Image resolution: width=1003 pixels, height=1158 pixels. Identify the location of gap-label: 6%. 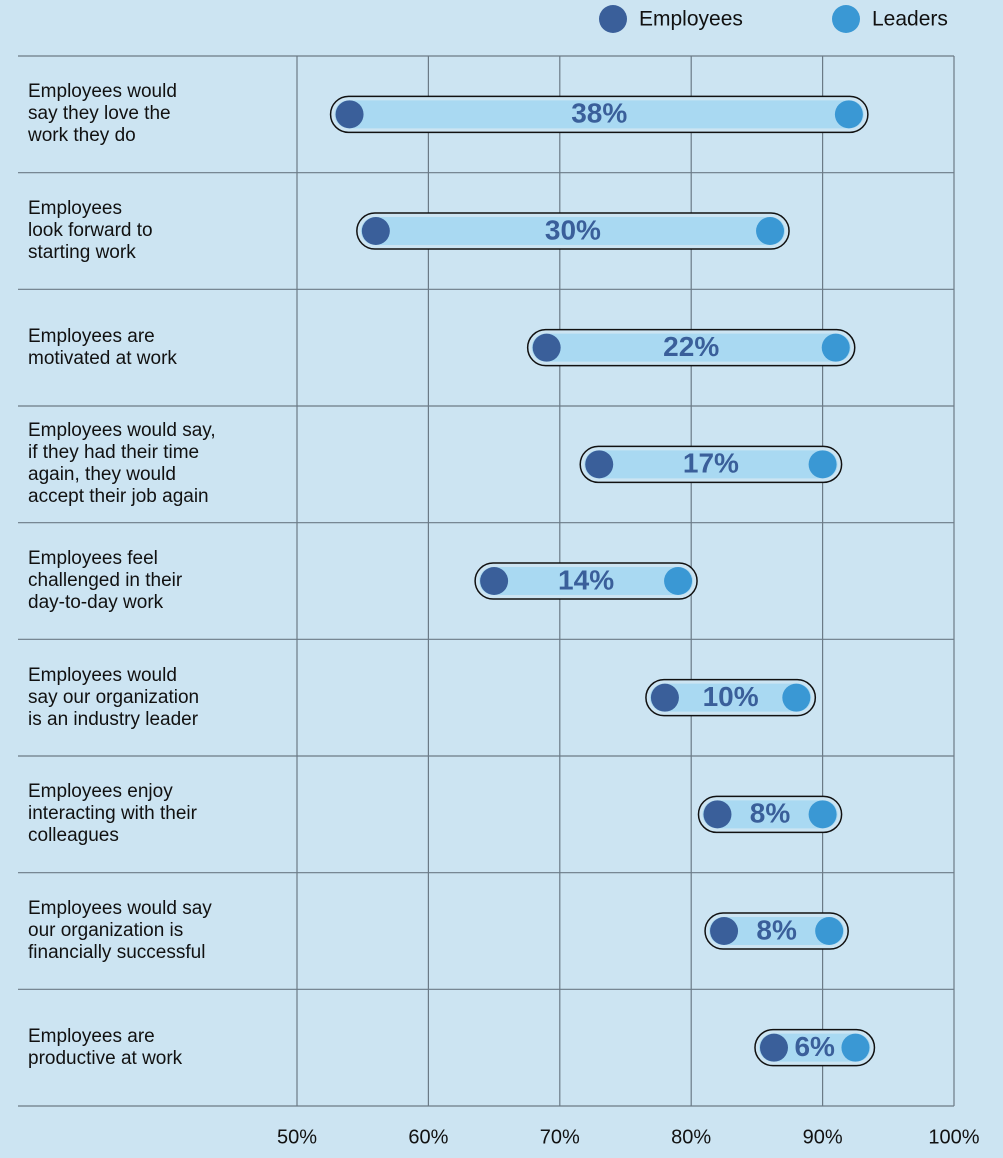
(814, 1046).